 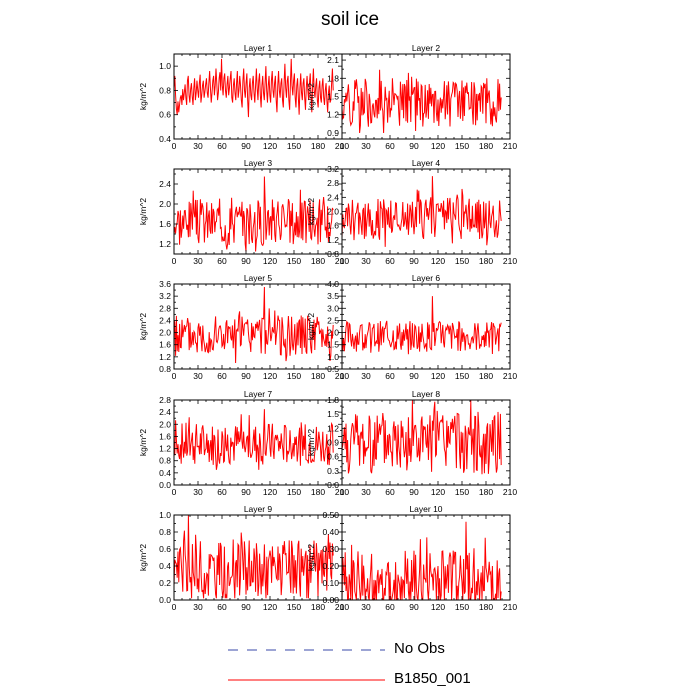 What do you see at coordinates (426, 278) in the screenshot?
I see `panel-title: Layer 6` at bounding box center [426, 278].